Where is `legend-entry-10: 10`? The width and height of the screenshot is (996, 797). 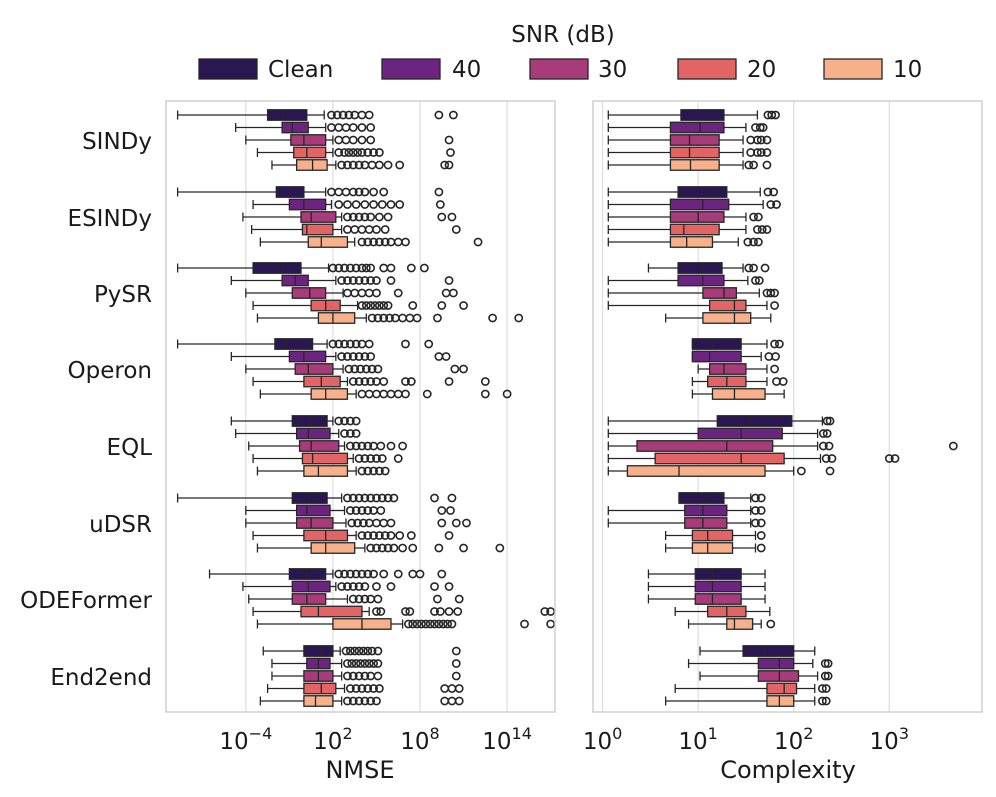 legend-entry-10: 10 is located at coordinates (872, 70).